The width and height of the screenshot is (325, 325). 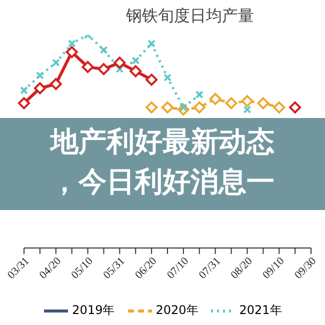 I want to click on chart-title: 钢铁旬度日均产量, so click(x=190, y=16).